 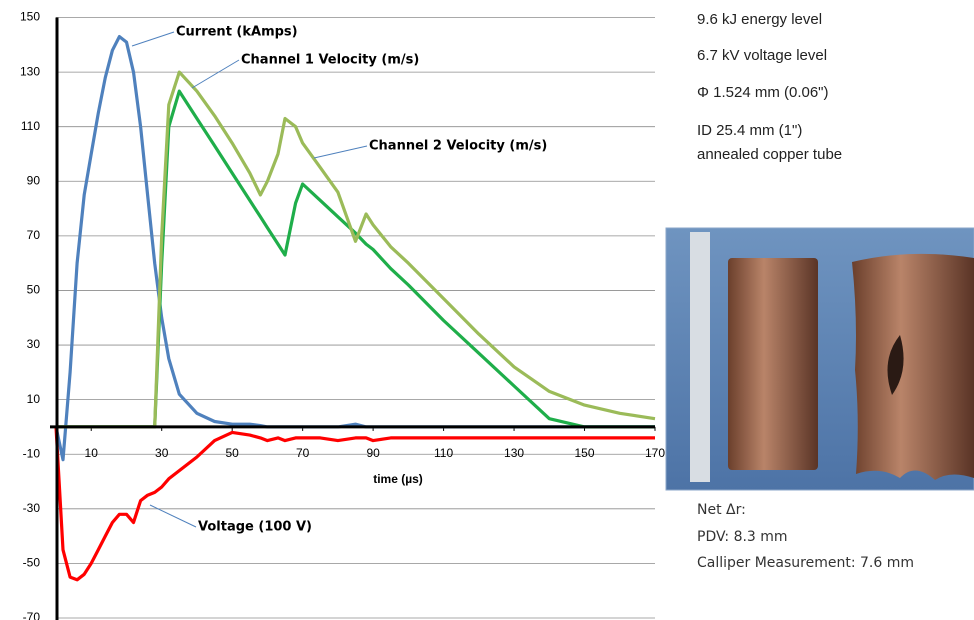 I want to click on caption-line: PDV: 8.3 mm, so click(x=742, y=537).